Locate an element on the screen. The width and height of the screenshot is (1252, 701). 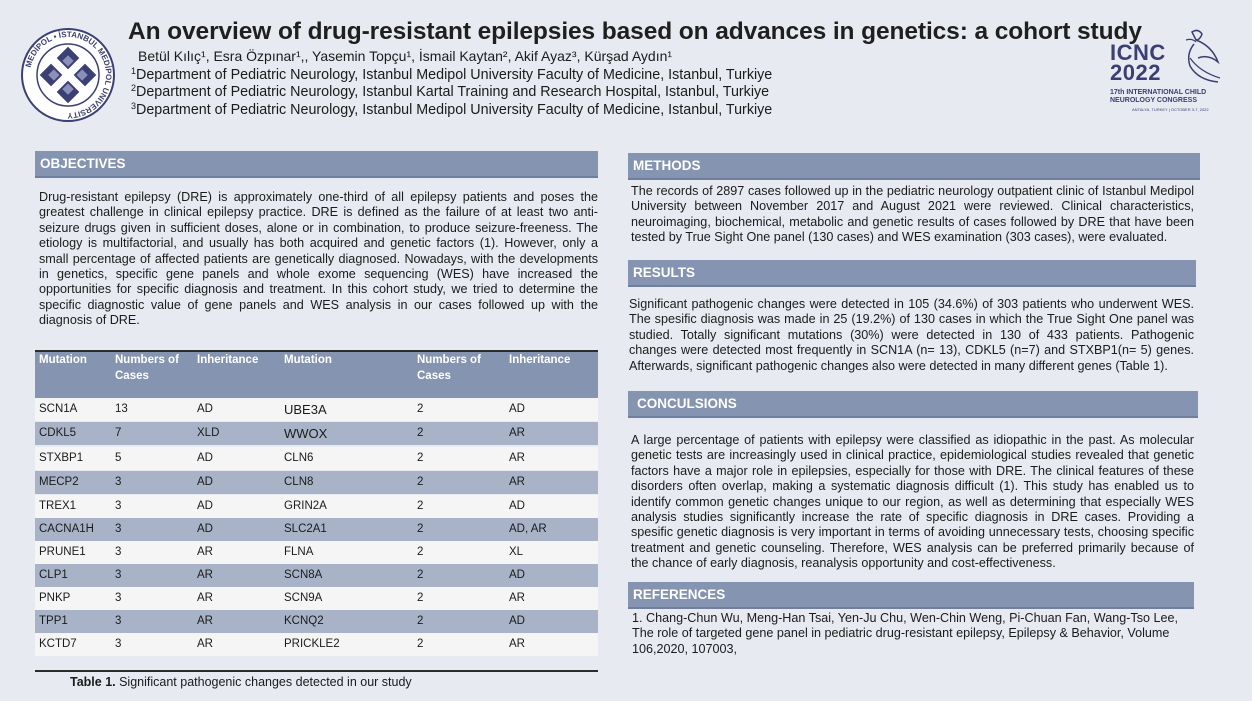
table-cell: PRUNE1 is located at coordinates (62, 552).